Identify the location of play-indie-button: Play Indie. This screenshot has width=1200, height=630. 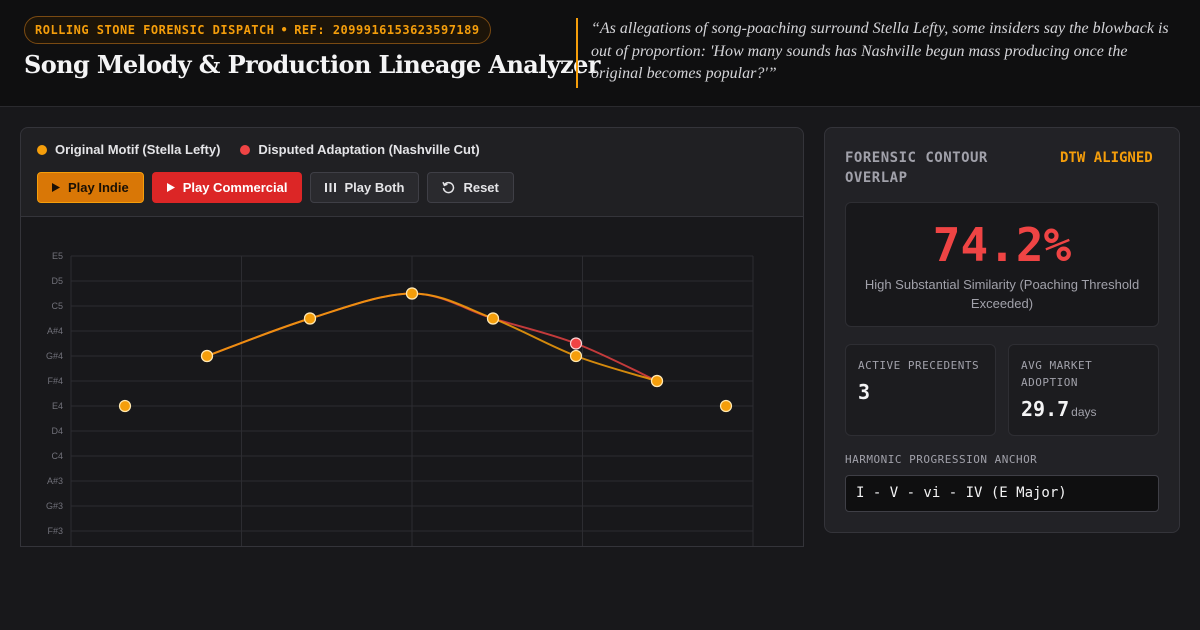
(90, 187).